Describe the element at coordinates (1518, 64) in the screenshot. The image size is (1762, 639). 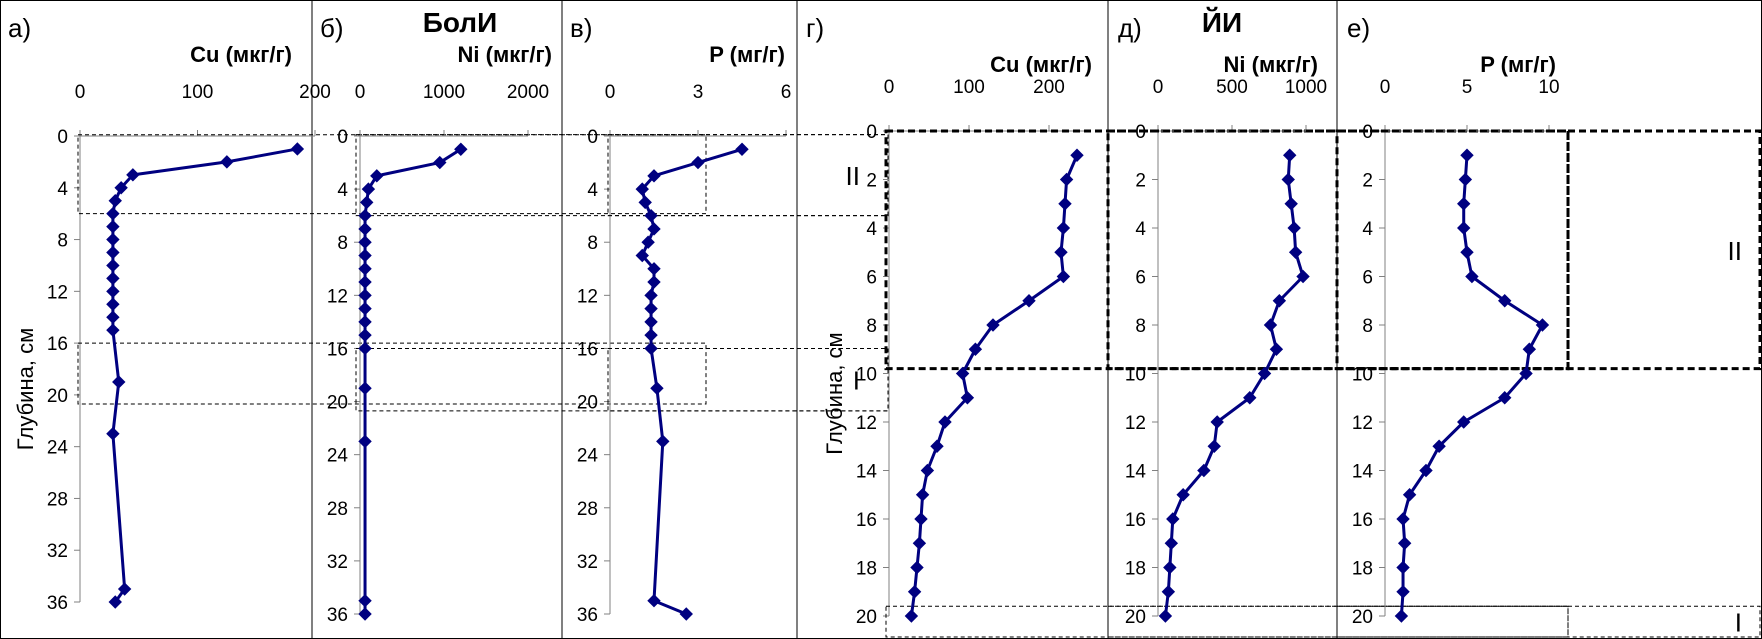
I see `x-axis-title: P (мг/г)` at that location.